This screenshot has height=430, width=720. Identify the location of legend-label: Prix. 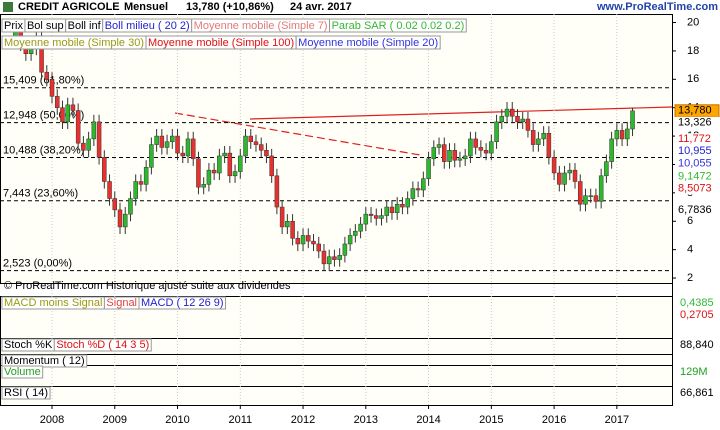
(13, 26).